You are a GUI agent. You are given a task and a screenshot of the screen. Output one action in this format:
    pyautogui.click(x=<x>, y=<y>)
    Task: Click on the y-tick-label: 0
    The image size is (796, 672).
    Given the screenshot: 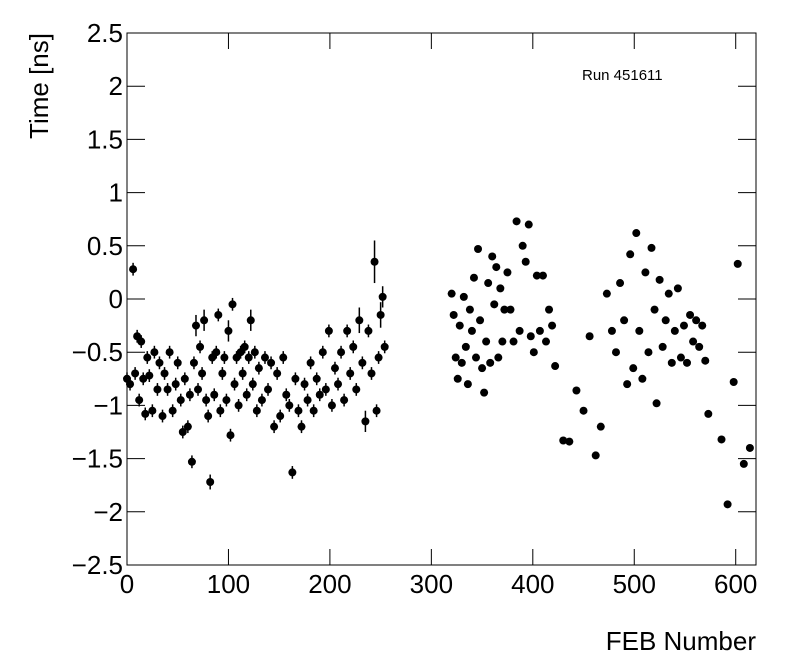 What is the action you would take?
    pyautogui.click(x=116, y=299)
    